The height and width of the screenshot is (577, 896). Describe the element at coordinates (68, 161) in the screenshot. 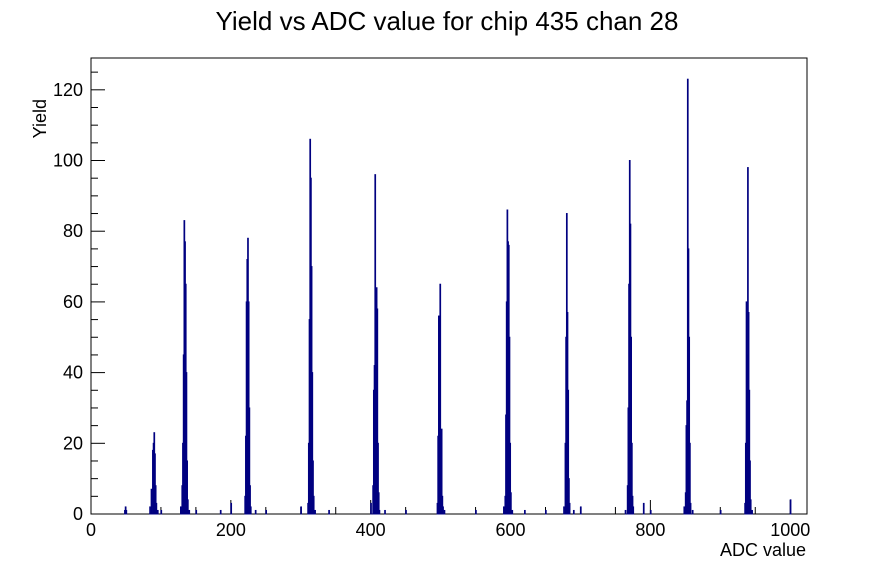

I see `y-tick-label: 100` at that location.